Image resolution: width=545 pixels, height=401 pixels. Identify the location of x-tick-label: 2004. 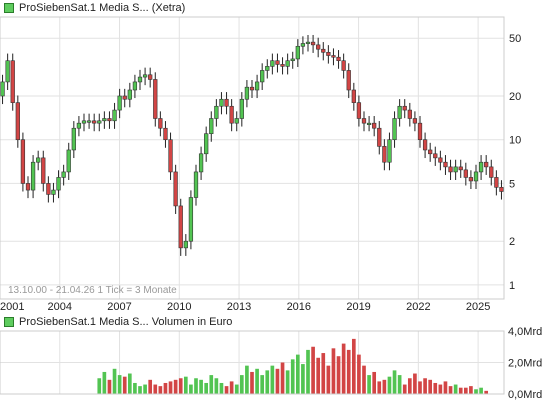
(60, 307).